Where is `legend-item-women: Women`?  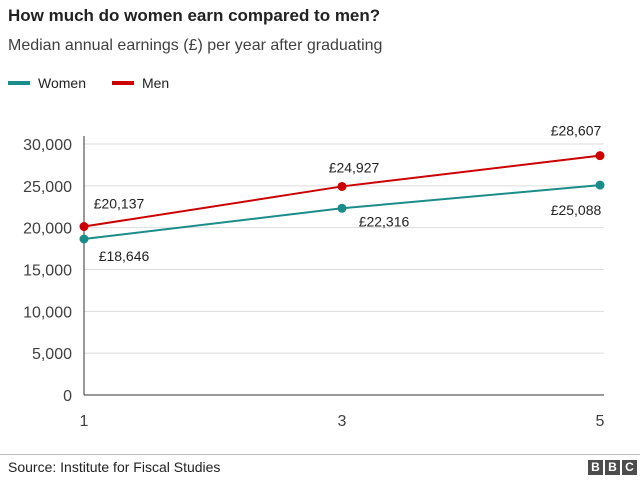 legend-item-women: Women is located at coordinates (47, 83).